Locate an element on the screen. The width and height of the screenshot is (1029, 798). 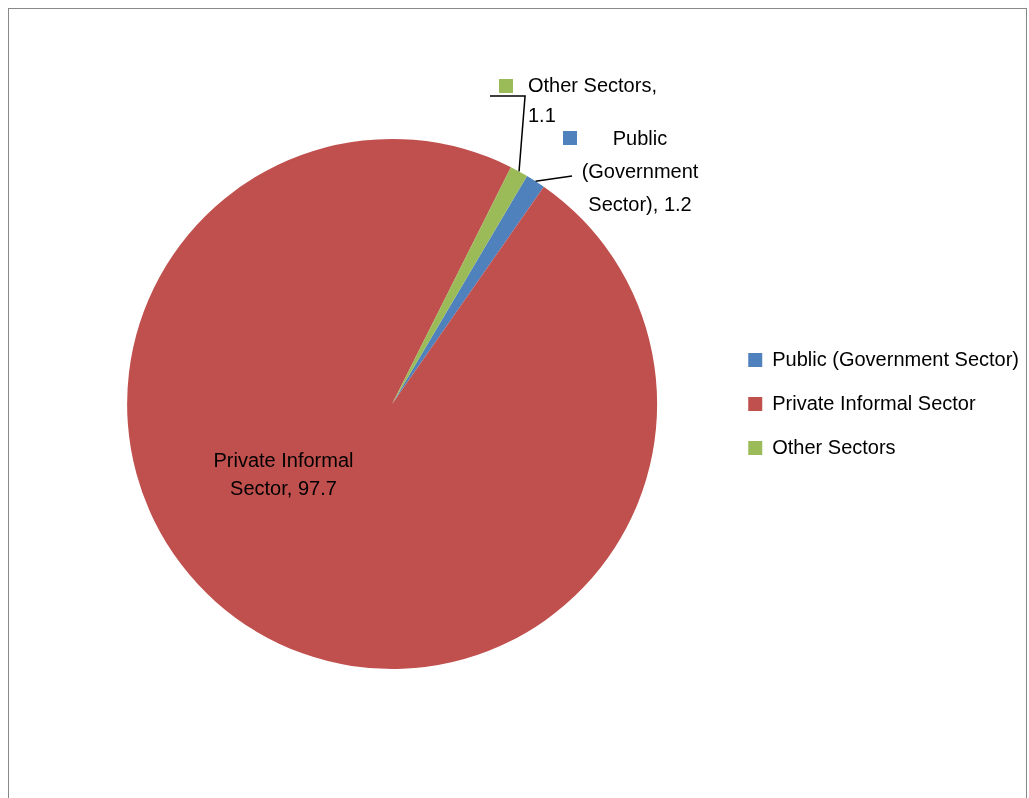
data-label: Other Sectors, 1.1 is located at coordinates (592, 99).